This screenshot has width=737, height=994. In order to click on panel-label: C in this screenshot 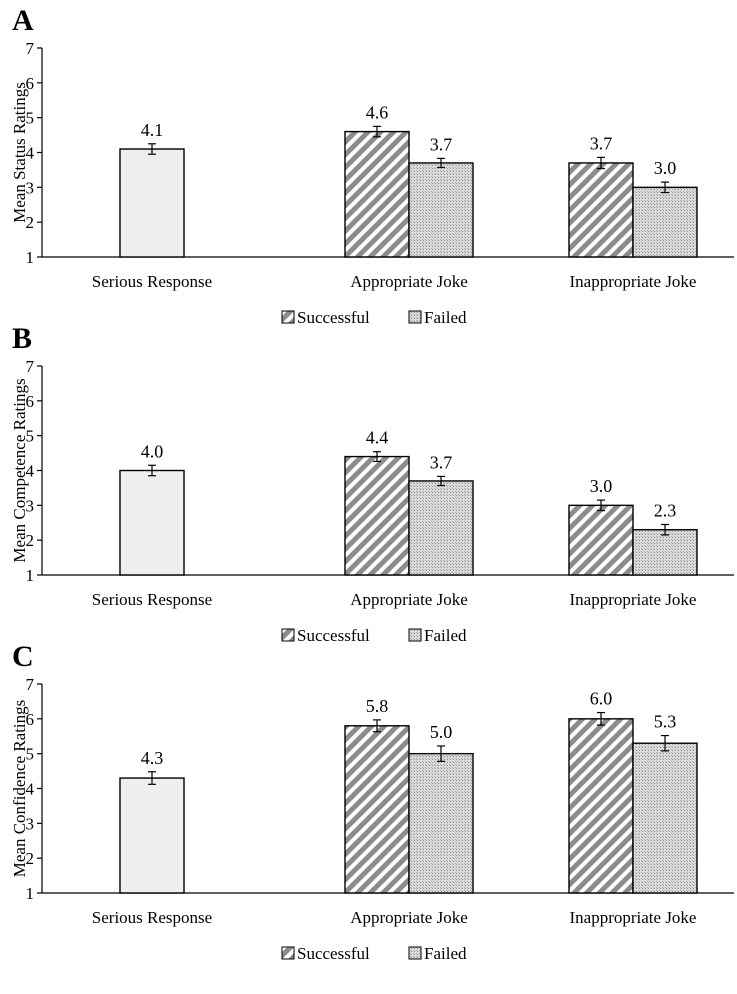, I will do `click(23, 656)`.